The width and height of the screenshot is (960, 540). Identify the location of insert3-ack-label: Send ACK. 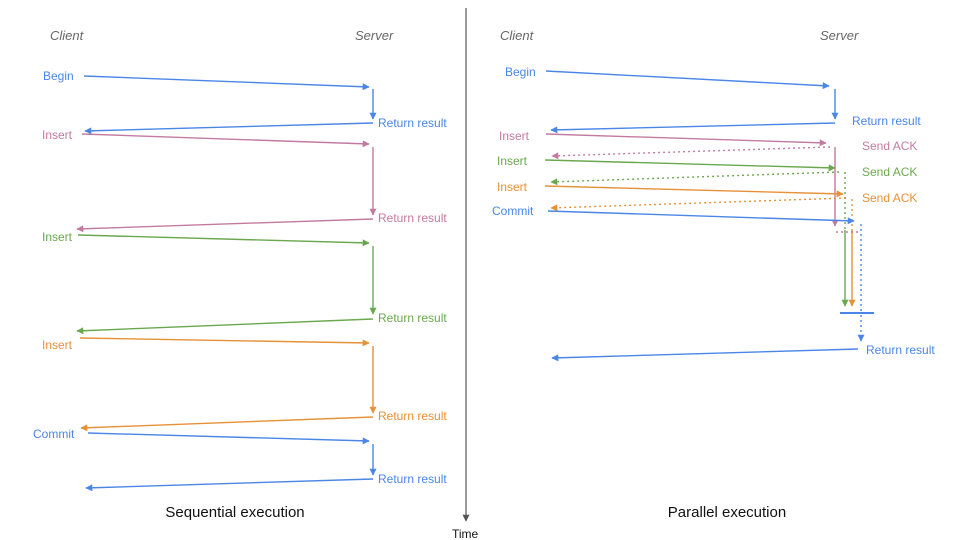
(889, 198).